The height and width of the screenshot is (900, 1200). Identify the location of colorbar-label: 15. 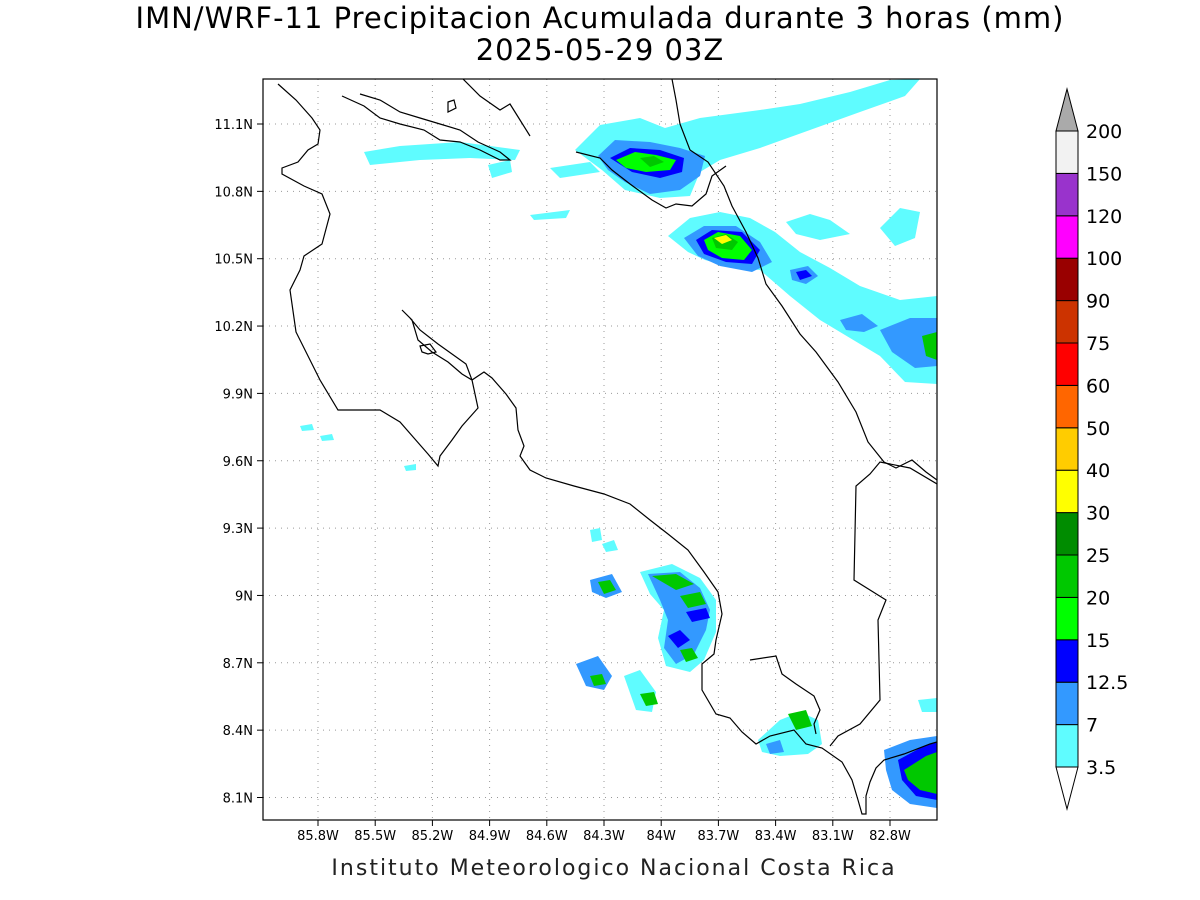
(1098, 641).